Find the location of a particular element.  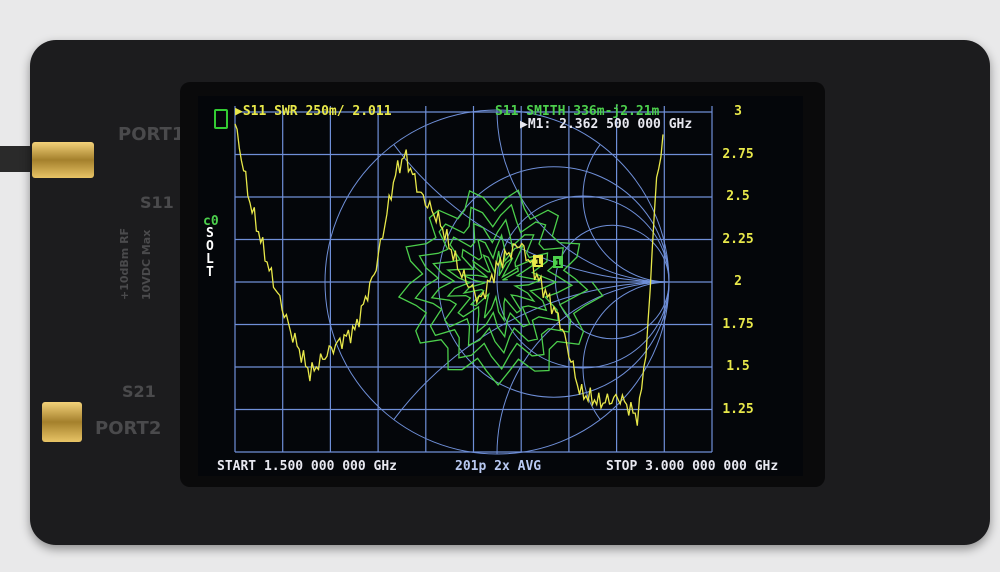

y-tick-label: 1.5 is located at coordinates (738, 366).